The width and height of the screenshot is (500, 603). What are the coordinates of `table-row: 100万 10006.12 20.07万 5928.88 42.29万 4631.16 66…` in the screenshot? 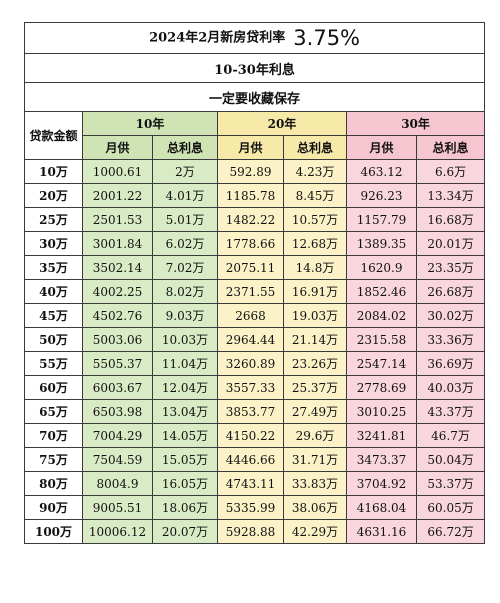 It's located at (255, 531).